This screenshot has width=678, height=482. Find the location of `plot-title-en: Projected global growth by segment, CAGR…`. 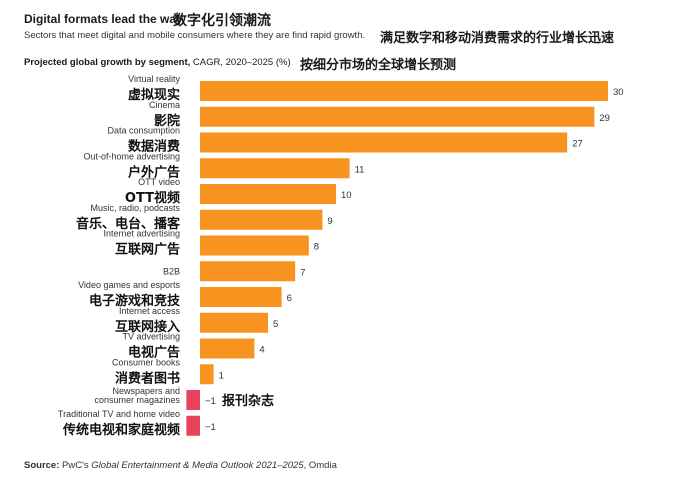

plot-title-en: Projected global growth by segment, CAGR… is located at coordinates (157, 62).